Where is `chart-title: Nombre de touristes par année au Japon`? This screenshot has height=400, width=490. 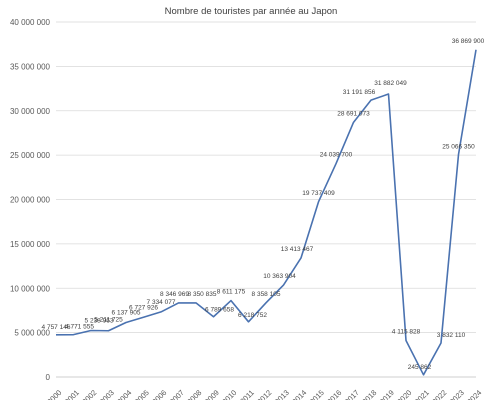
chart-title: Nombre de touristes par année au Japon is located at coordinates (251, 11).